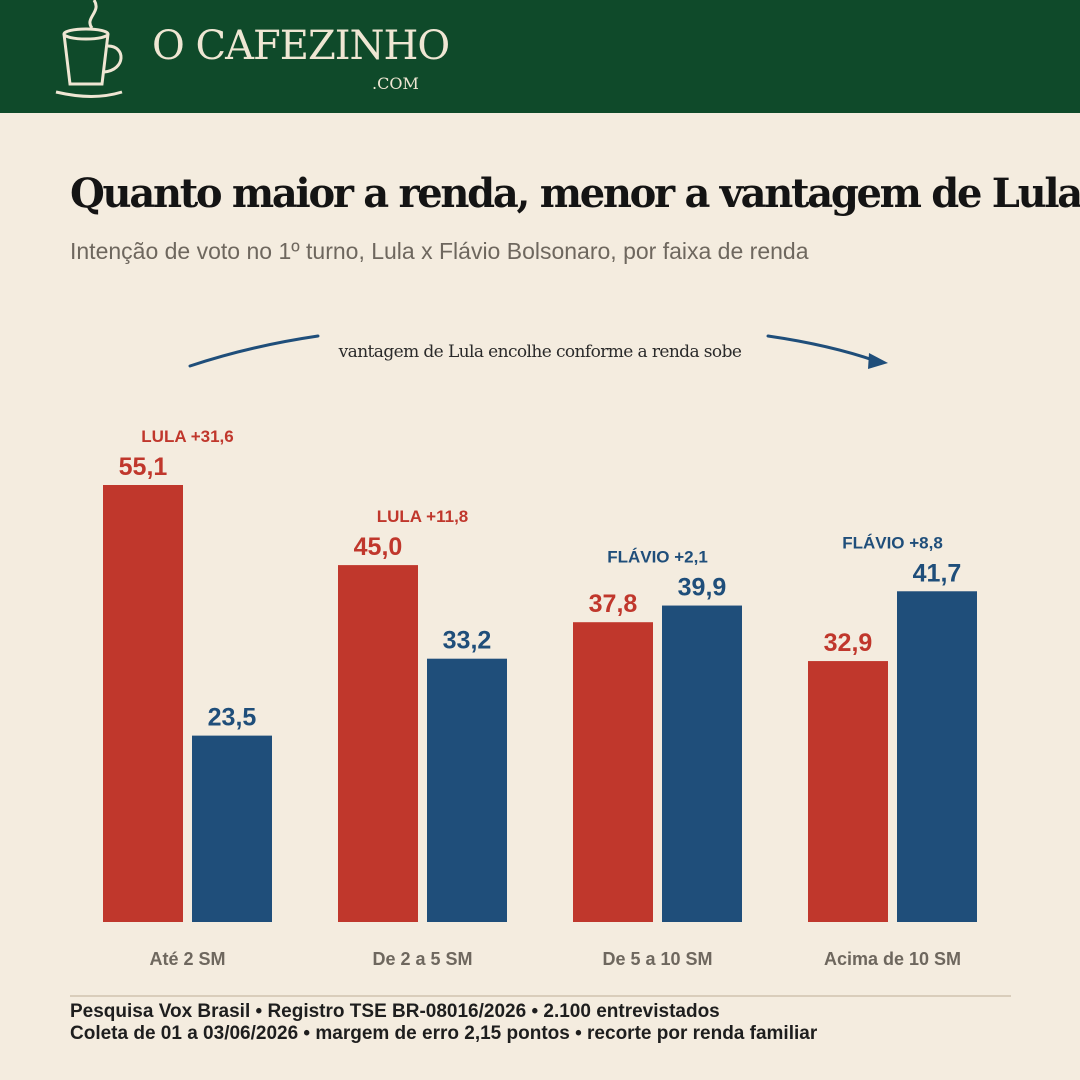 The height and width of the screenshot is (1080, 1080). I want to click on data-label: 55,1, so click(143, 467).